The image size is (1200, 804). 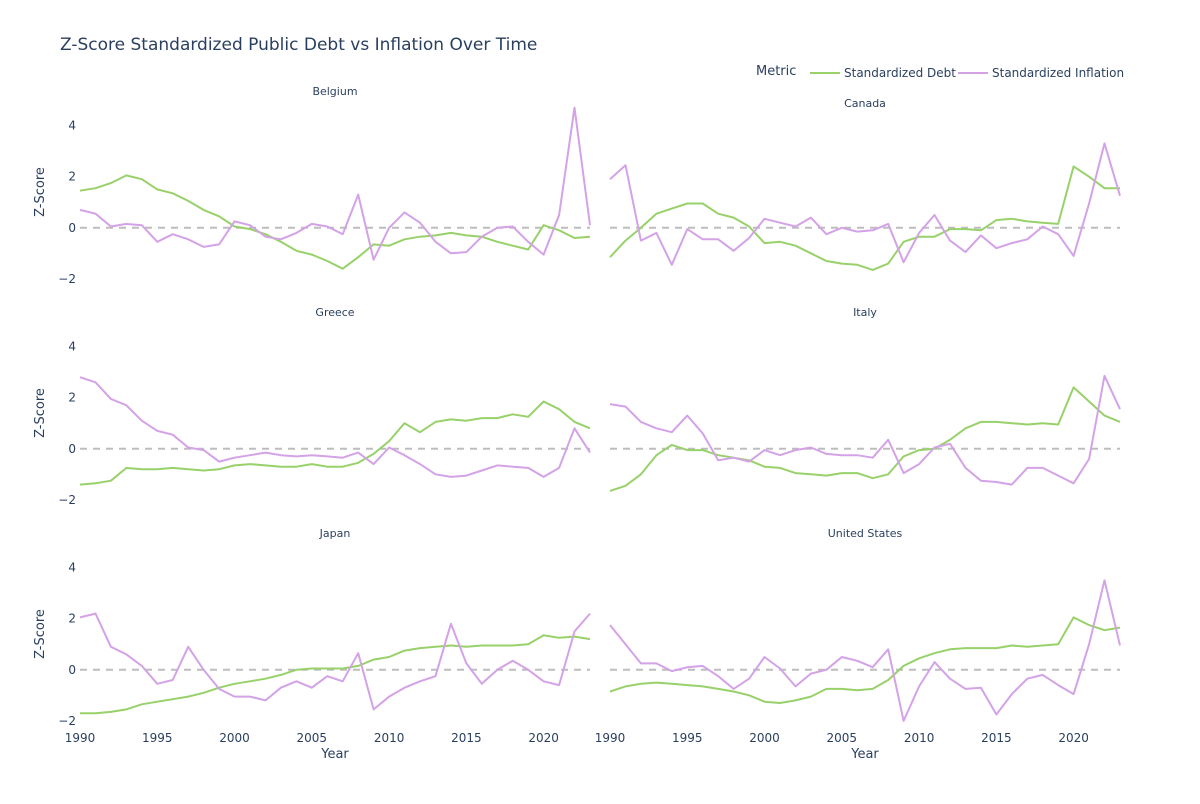 What do you see at coordinates (67, 721) in the screenshot?
I see `y-tick-japan: −2` at bounding box center [67, 721].